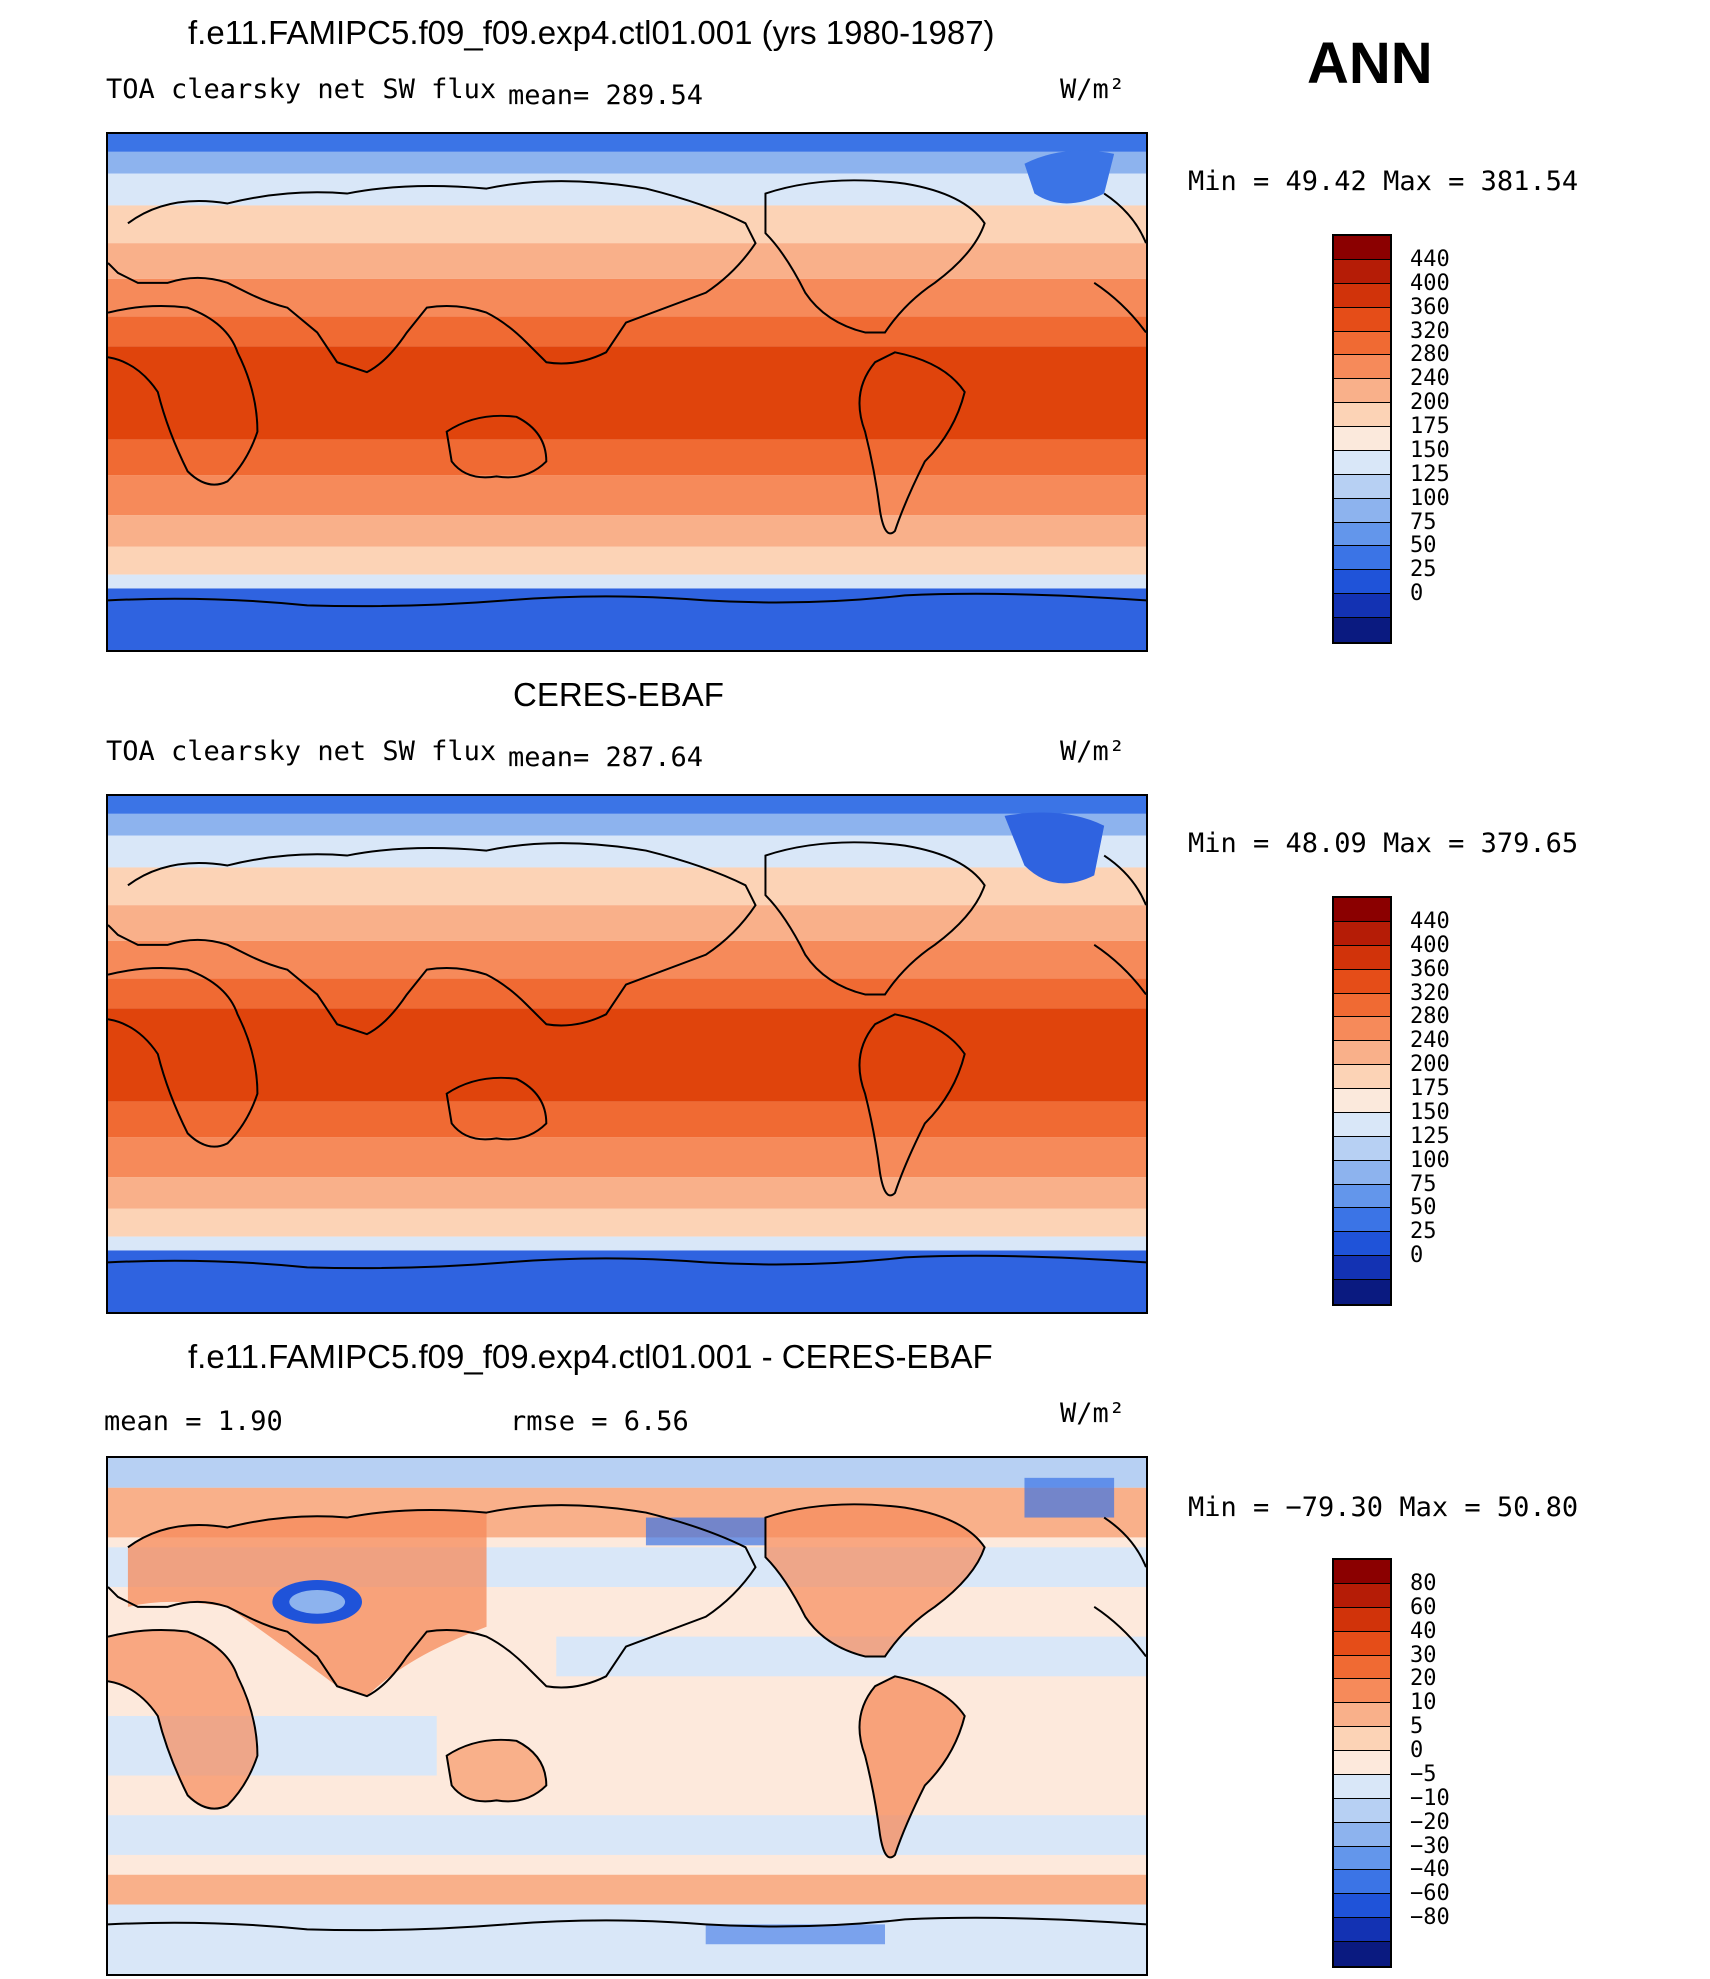  Describe the element at coordinates (1430, 1918) in the screenshot. I see `colorbar-tick-label: −80` at that location.